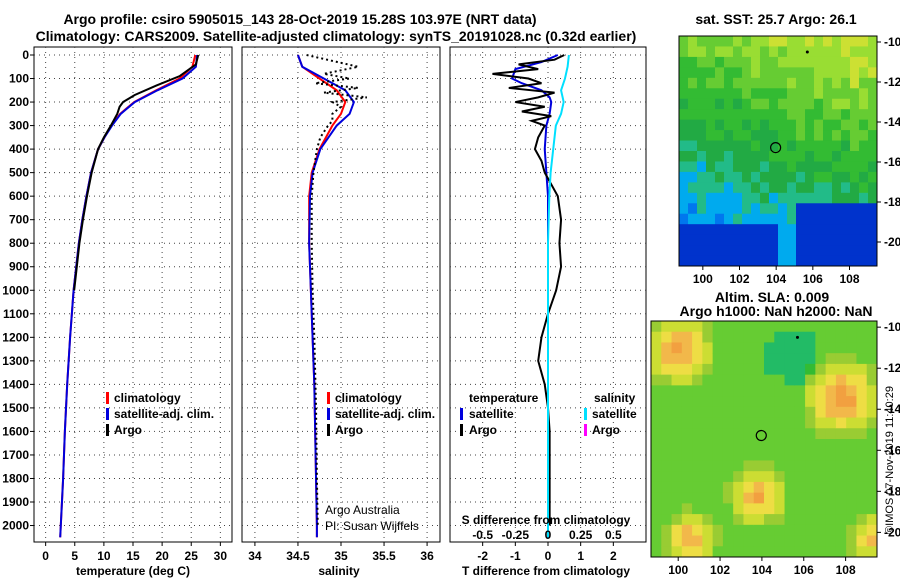  What do you see at coordinates (362, 510) in the screenshot?
I see `argo-australia-note: Argo Australia` at bounding box center [362, 510].